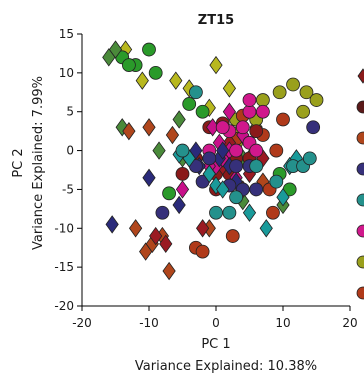  What do you see at coordinates (68, 189) in the screenshot?
I see `y-tick-label: -5` at bounding box center [68, 189].